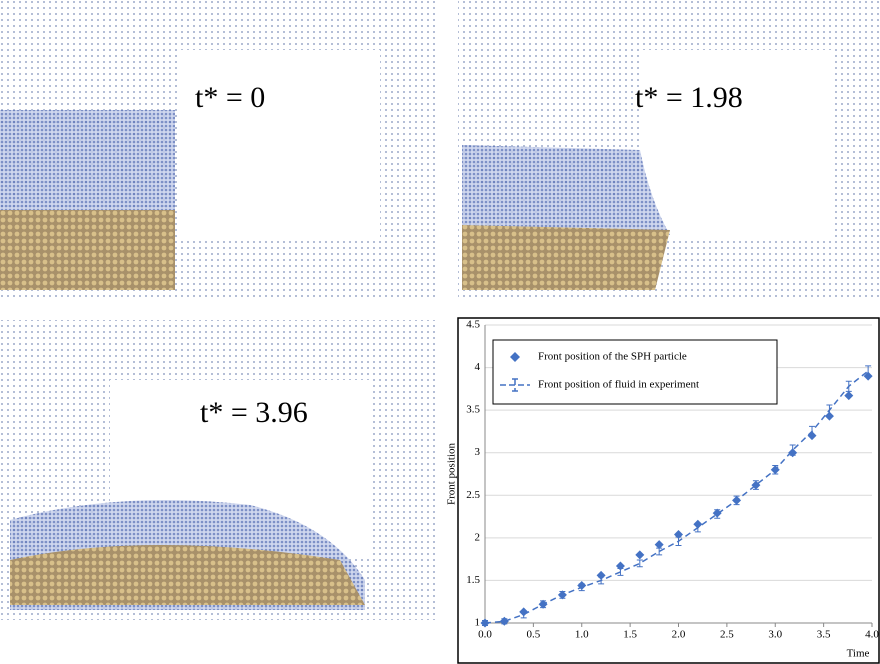 This screenshot has width=880, height=664. What do you see at coordinates (473, 495) in the screenshot?
I see `y-tick-label: 2.5` at bounding box center [473, 495].